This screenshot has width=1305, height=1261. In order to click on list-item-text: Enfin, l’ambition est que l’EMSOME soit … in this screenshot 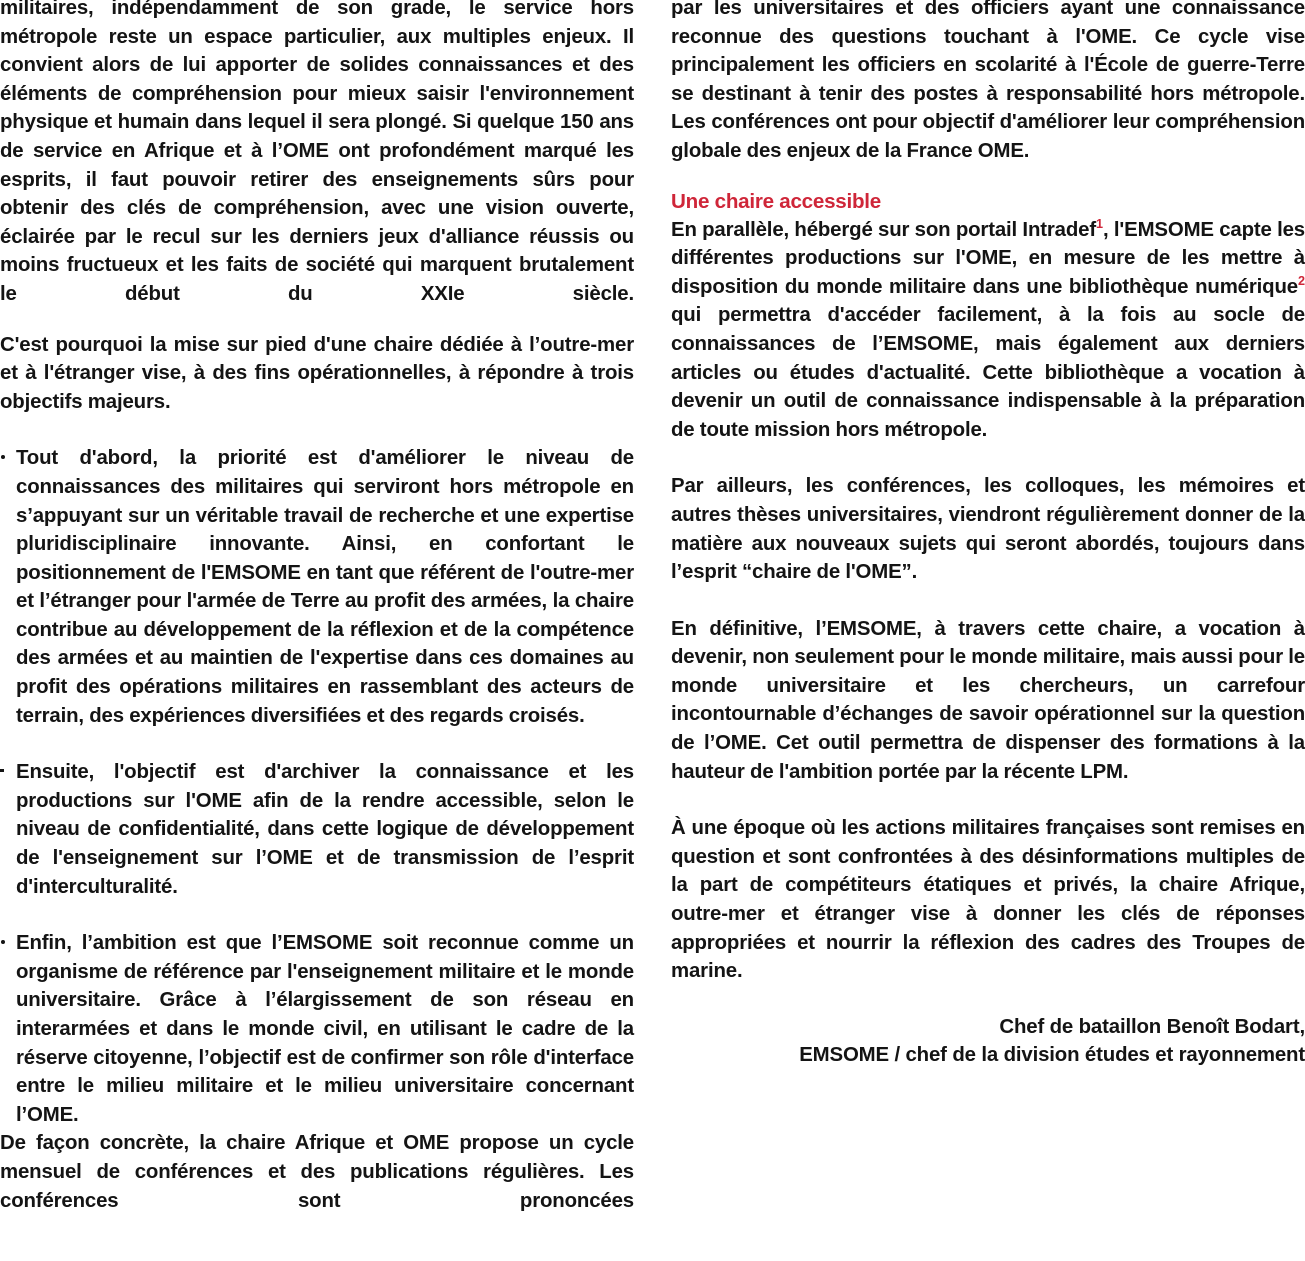, I will do `click(325, 1029)`.